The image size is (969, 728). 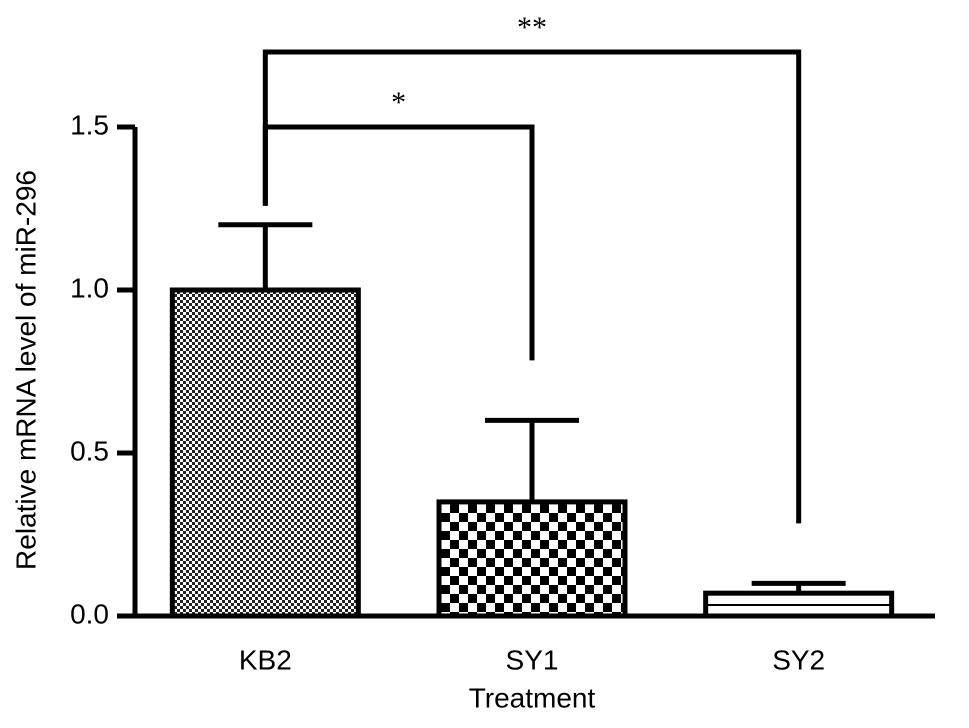 I want to click on significance-label: **, so click(x=532, y=27).